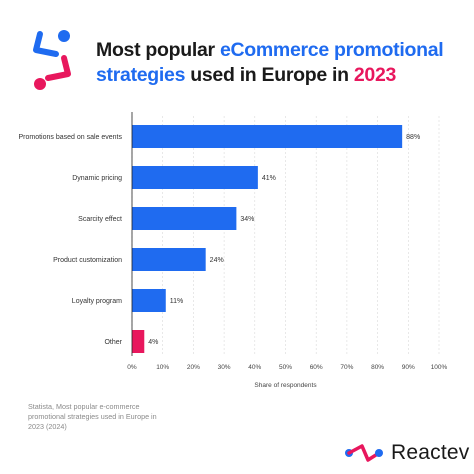 The height and width of the screenshot is (474, 474). Describe the element at coordinates (247, 219) in the screenshot. I see `data-label: 34%` at that location.